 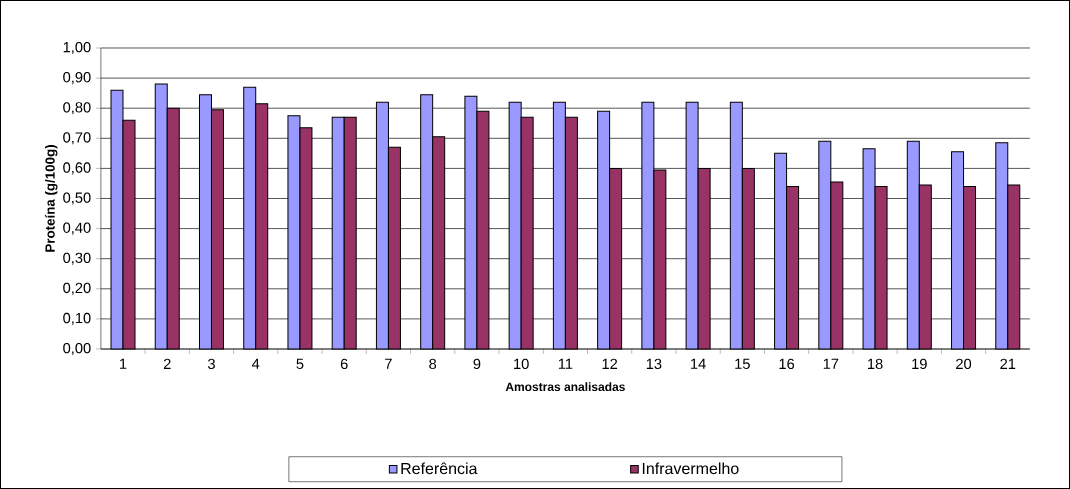 I want to click on x-tick-label: 19, so click(x=919, y=364).